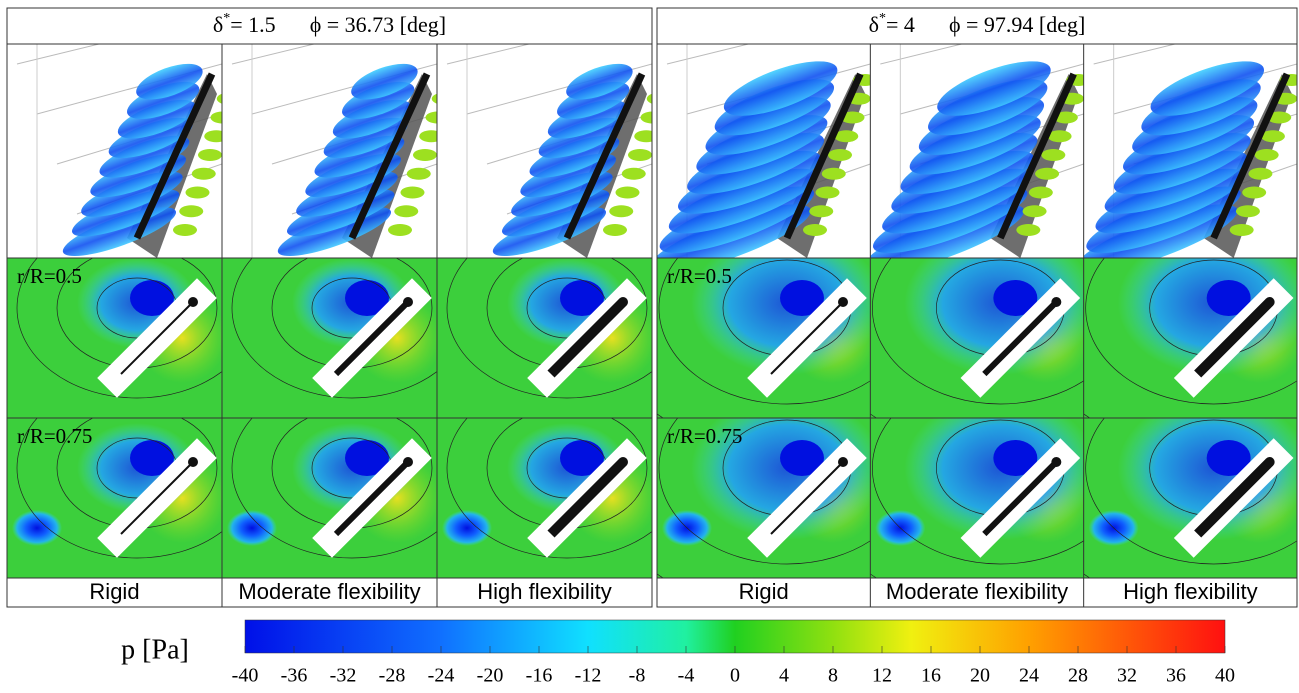 The width and height of the screenshot is (1299, 693). I want to click on row-label: r/R=0.75, so click(54, 436).